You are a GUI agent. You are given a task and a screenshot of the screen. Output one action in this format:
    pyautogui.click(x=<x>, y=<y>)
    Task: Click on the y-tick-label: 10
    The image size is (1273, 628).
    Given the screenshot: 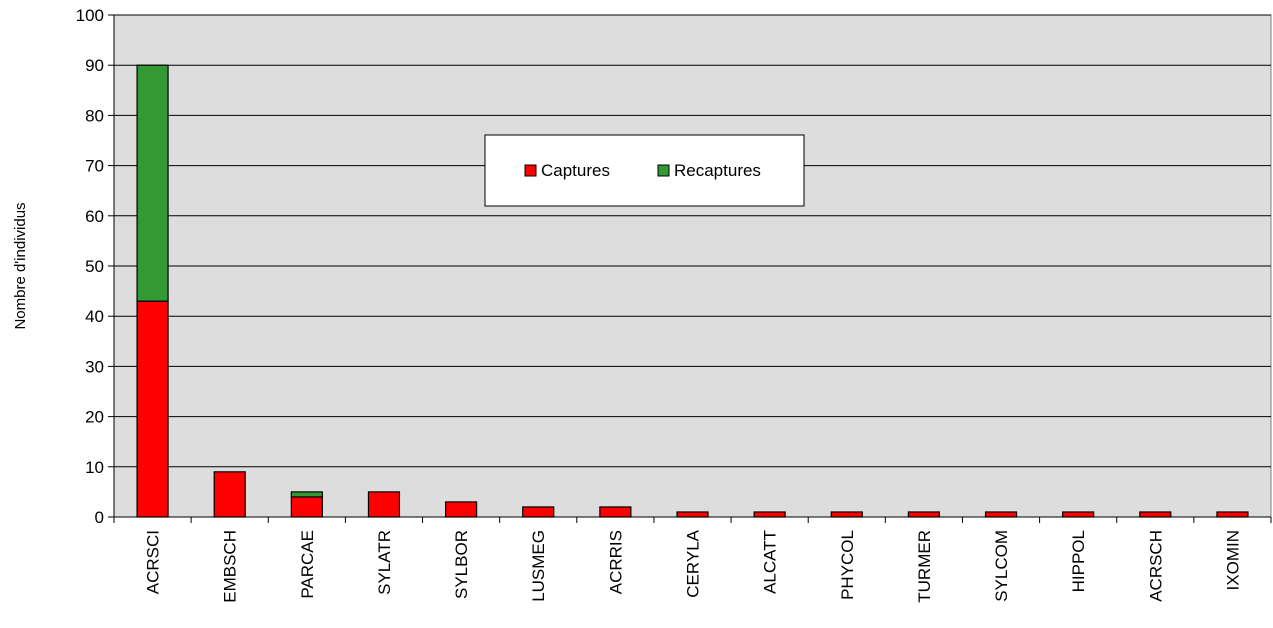 What is the action you would take?
    pyautogui.click(x=94, y=467)
    